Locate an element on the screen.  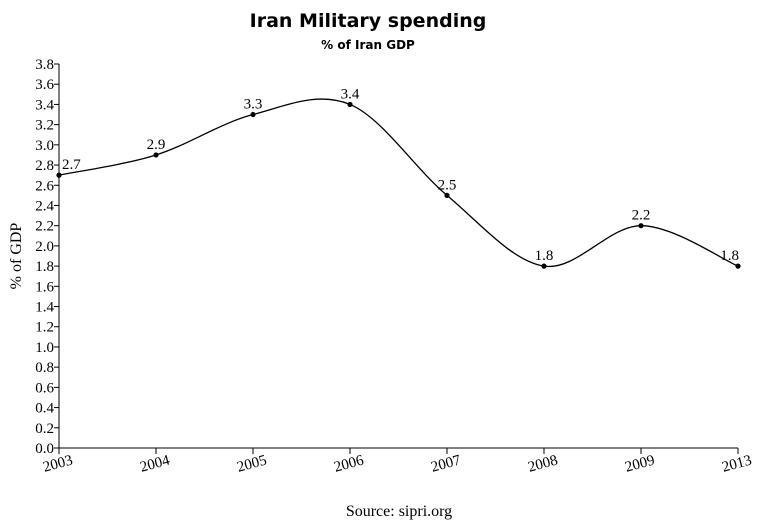
data-label: 3.4 is located at coordinates (350, 94).